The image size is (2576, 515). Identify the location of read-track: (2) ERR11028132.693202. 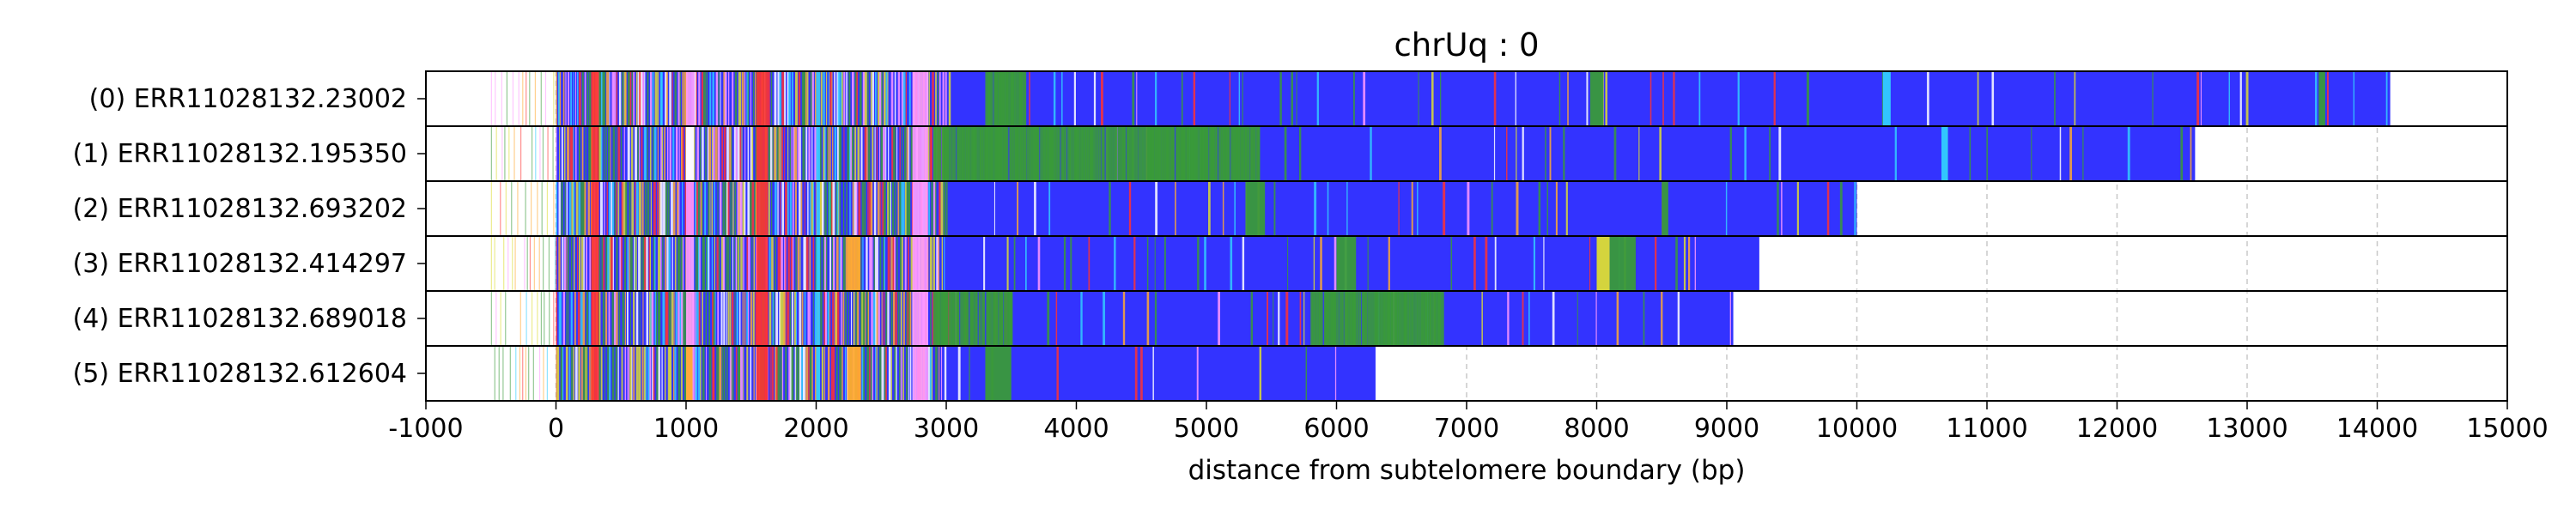
(1290, 208).